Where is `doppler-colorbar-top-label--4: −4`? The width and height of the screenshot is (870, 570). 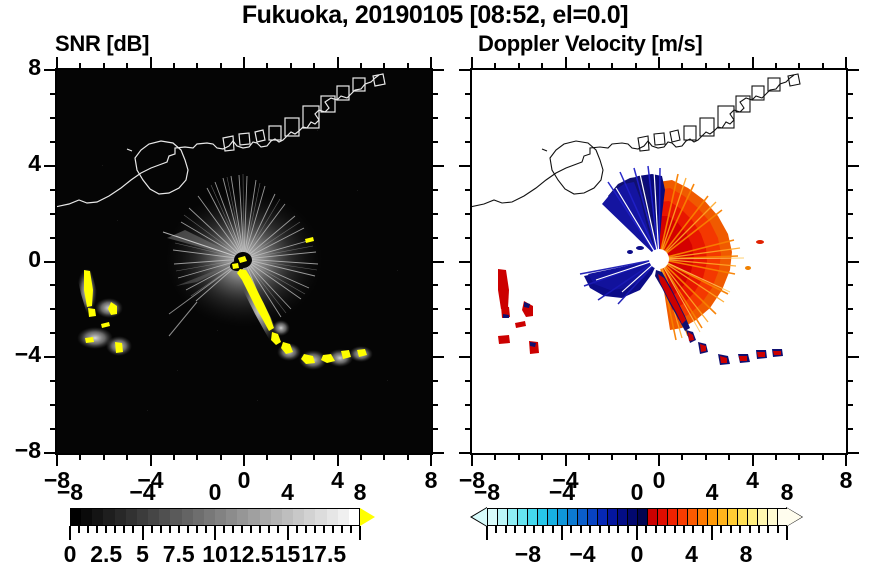 doppler-colorbar-top-label--4: −4 is located at coordinates (562, 492).